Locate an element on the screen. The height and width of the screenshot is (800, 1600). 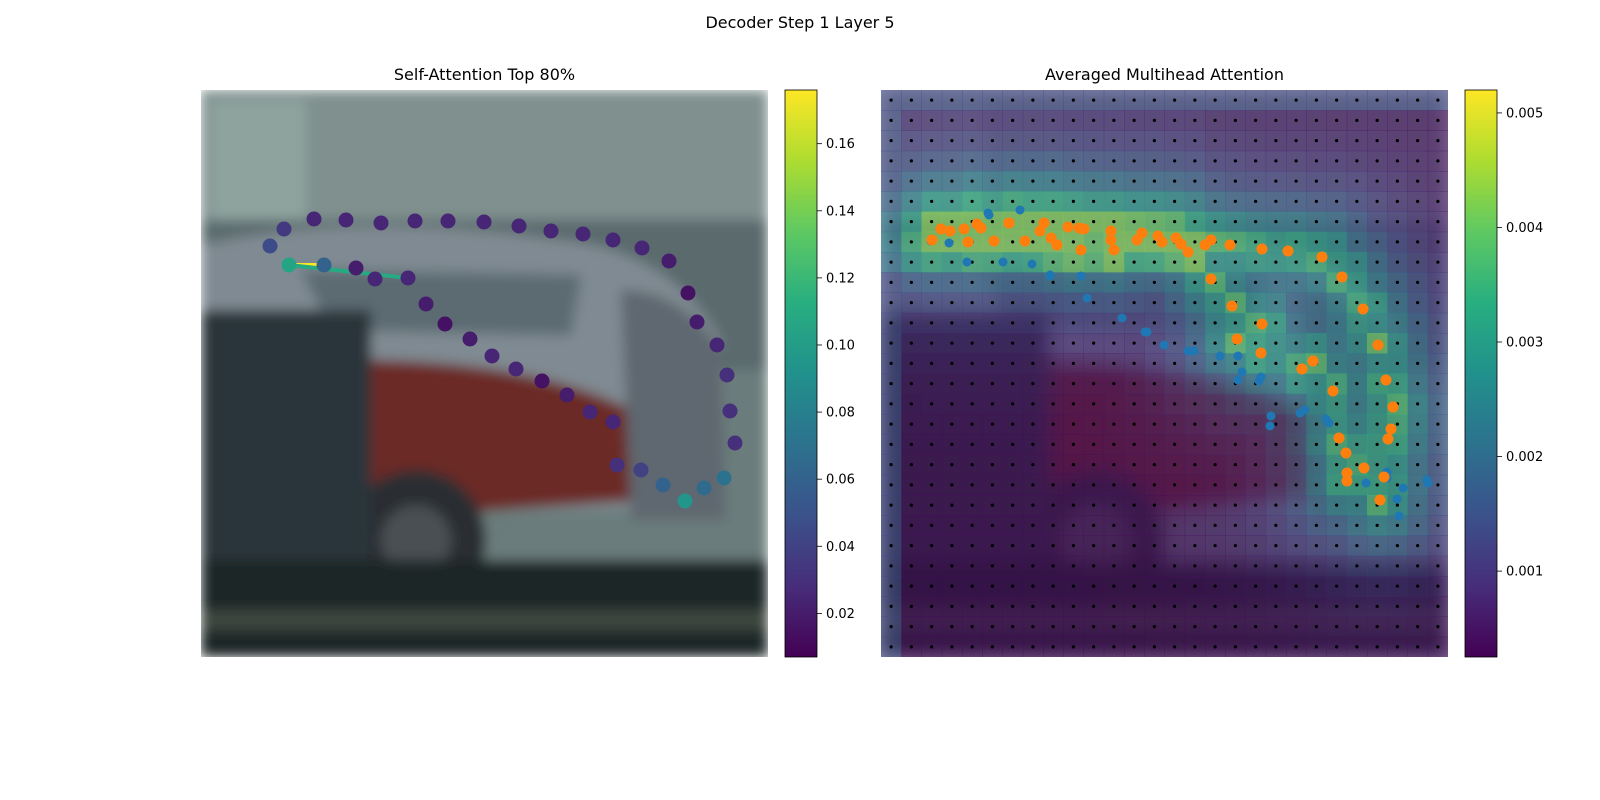
left-colorbar-tick-label: 0.02 is located at coordinates (840, 614).